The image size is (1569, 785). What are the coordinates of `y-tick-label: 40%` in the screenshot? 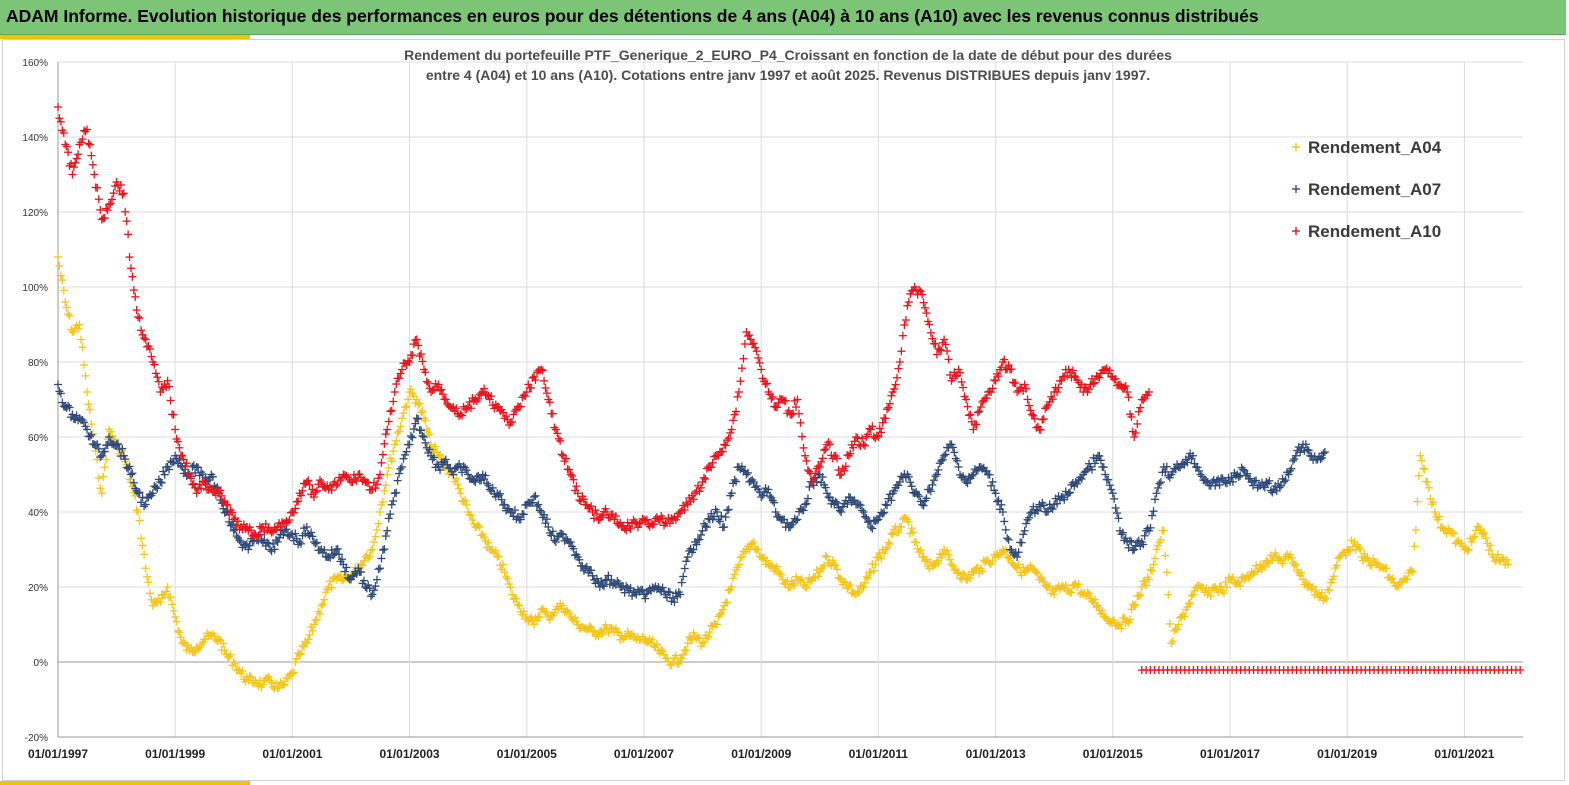 It's located at (38, 513).